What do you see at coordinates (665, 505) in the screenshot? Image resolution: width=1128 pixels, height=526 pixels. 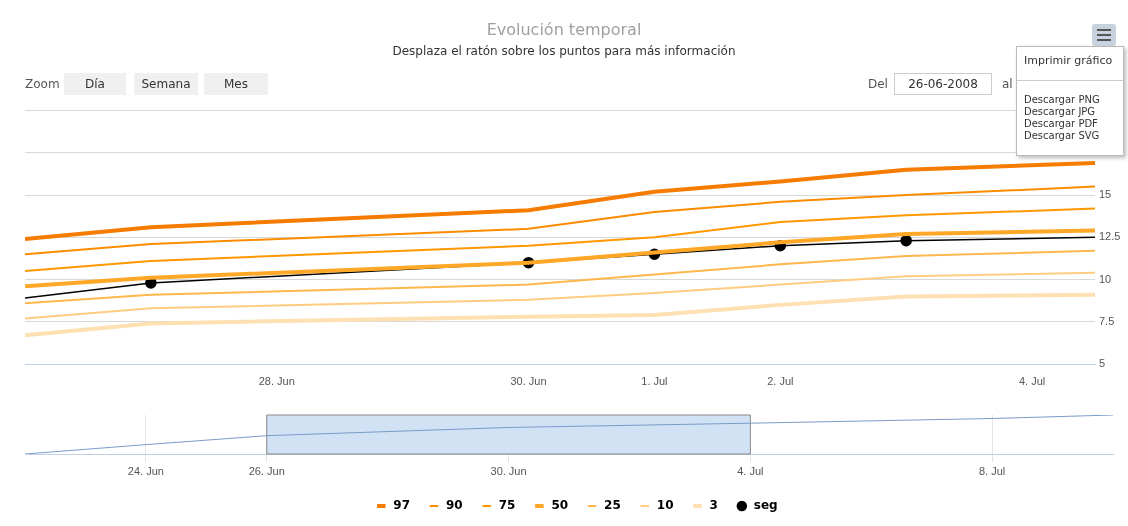 I see `legend-label: 10` at bounding box center [665, 505].